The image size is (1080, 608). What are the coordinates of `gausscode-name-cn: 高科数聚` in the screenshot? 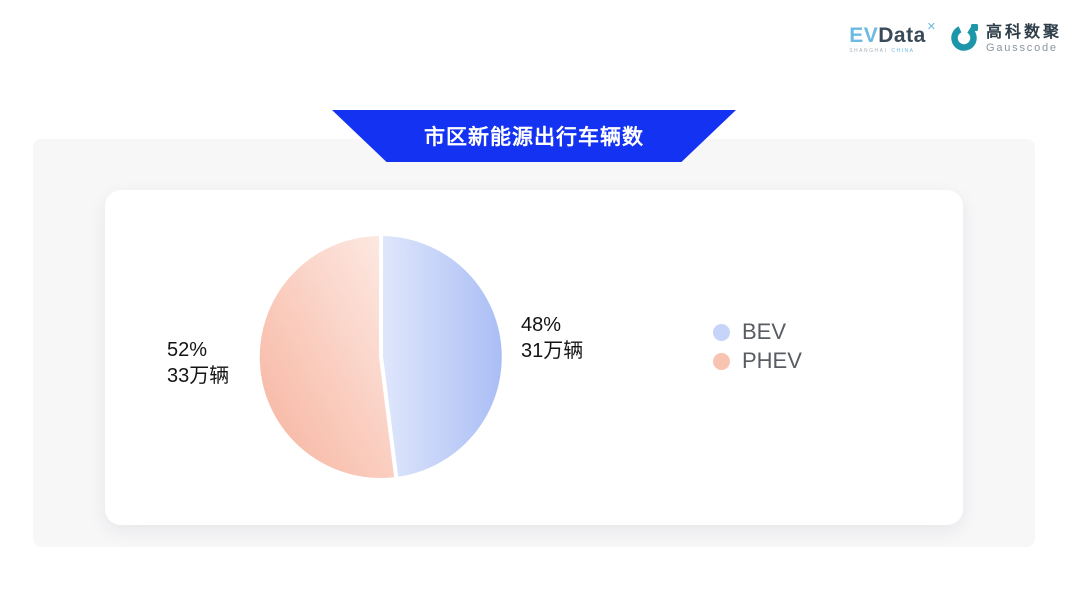 It's located at (1023, 32).